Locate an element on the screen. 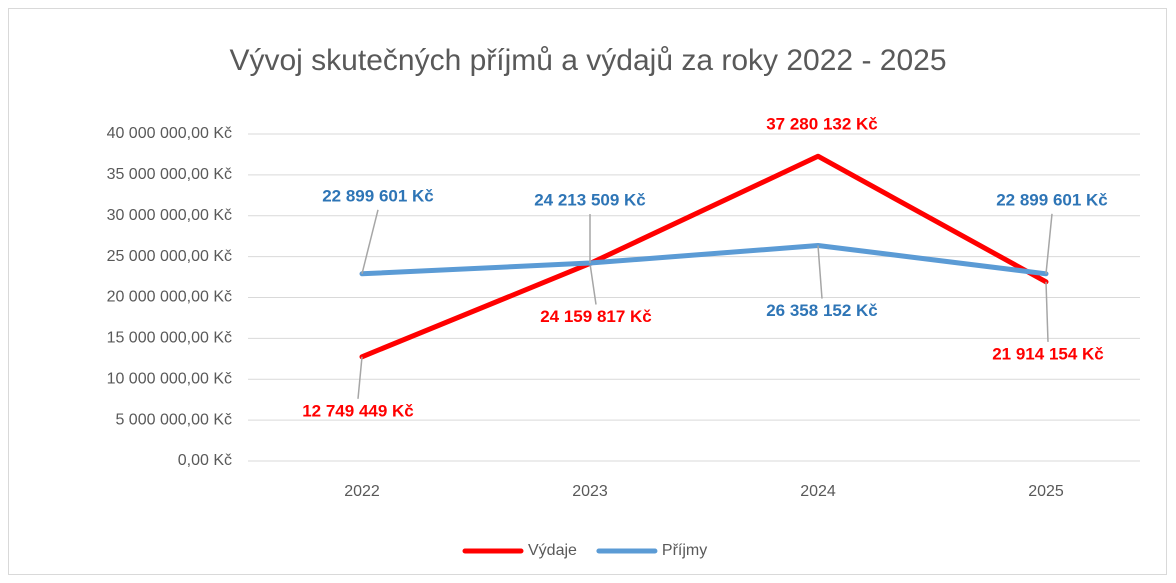  data-label: 24 159 817 Kč is located at coordinates (596, 316).